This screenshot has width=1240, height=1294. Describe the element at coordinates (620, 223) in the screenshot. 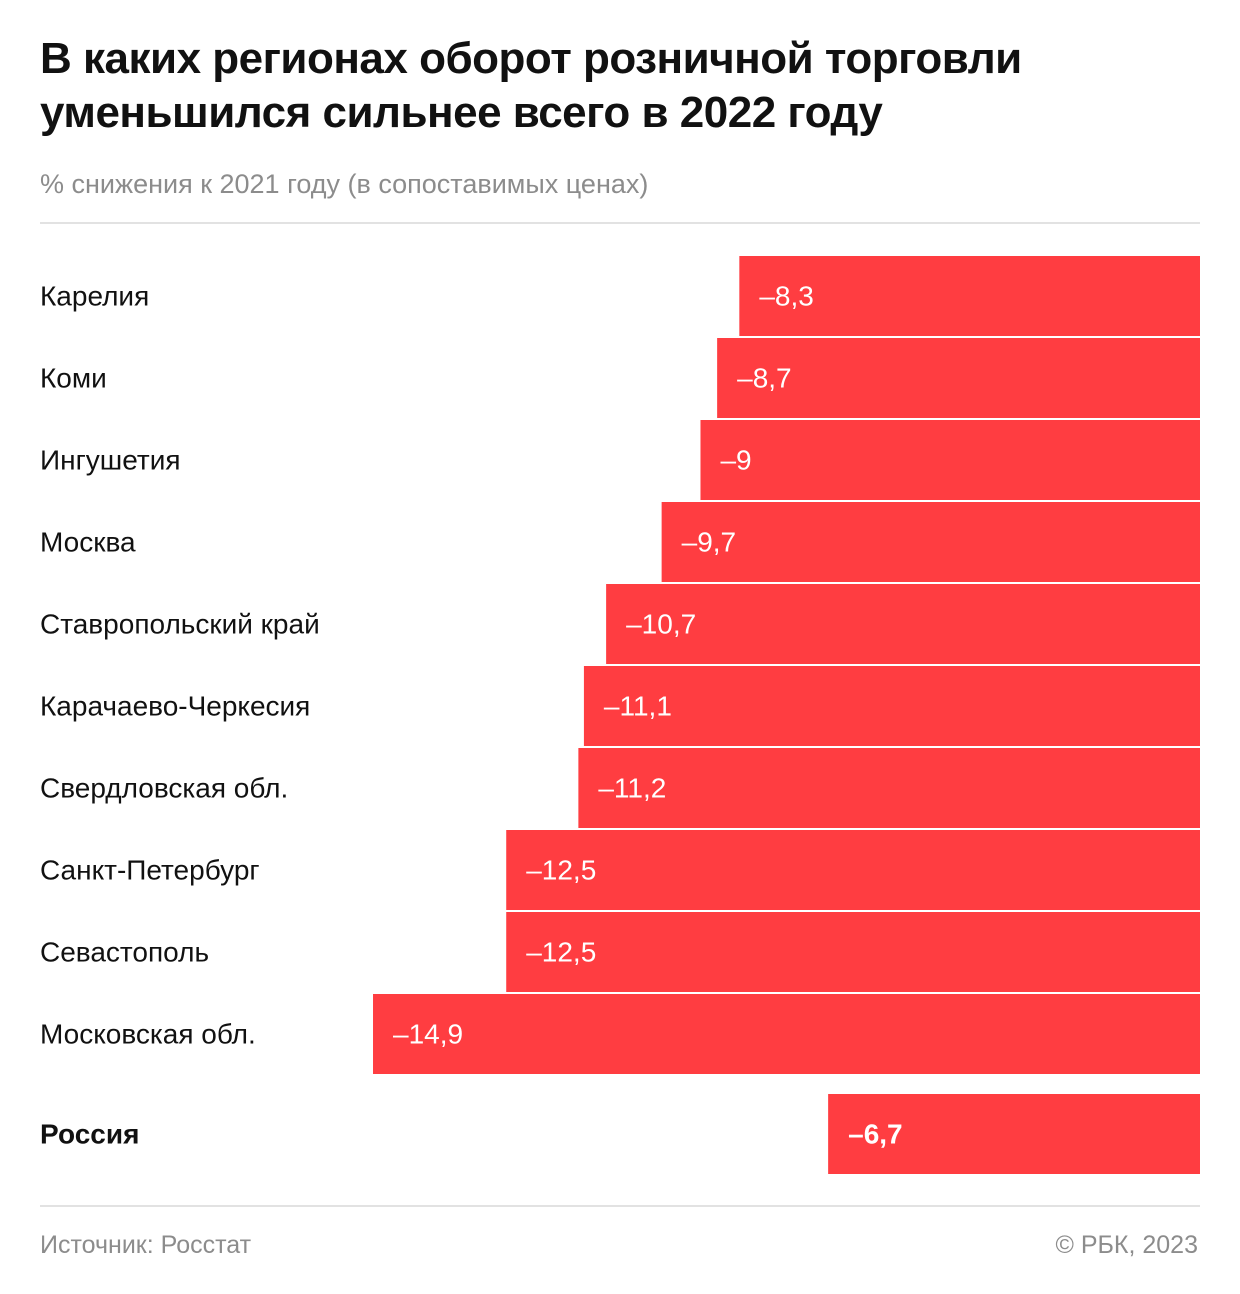

I see `top-divider` at that location.